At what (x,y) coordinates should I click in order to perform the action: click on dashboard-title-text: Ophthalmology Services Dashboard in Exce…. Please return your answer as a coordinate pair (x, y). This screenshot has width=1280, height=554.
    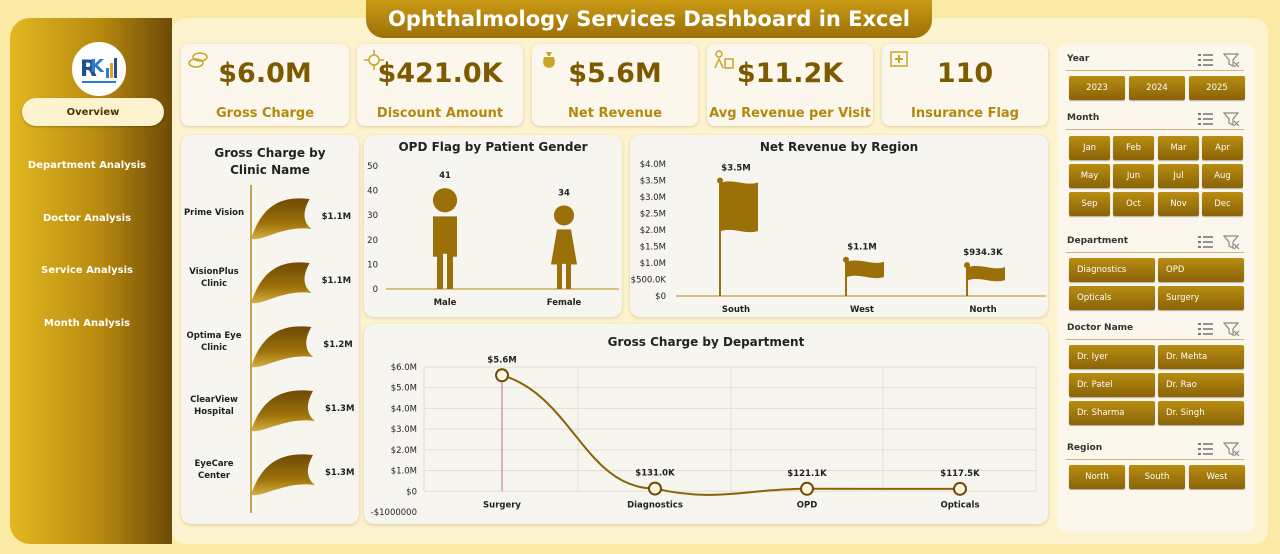
    Looking at the image, I should click on (649, 19).